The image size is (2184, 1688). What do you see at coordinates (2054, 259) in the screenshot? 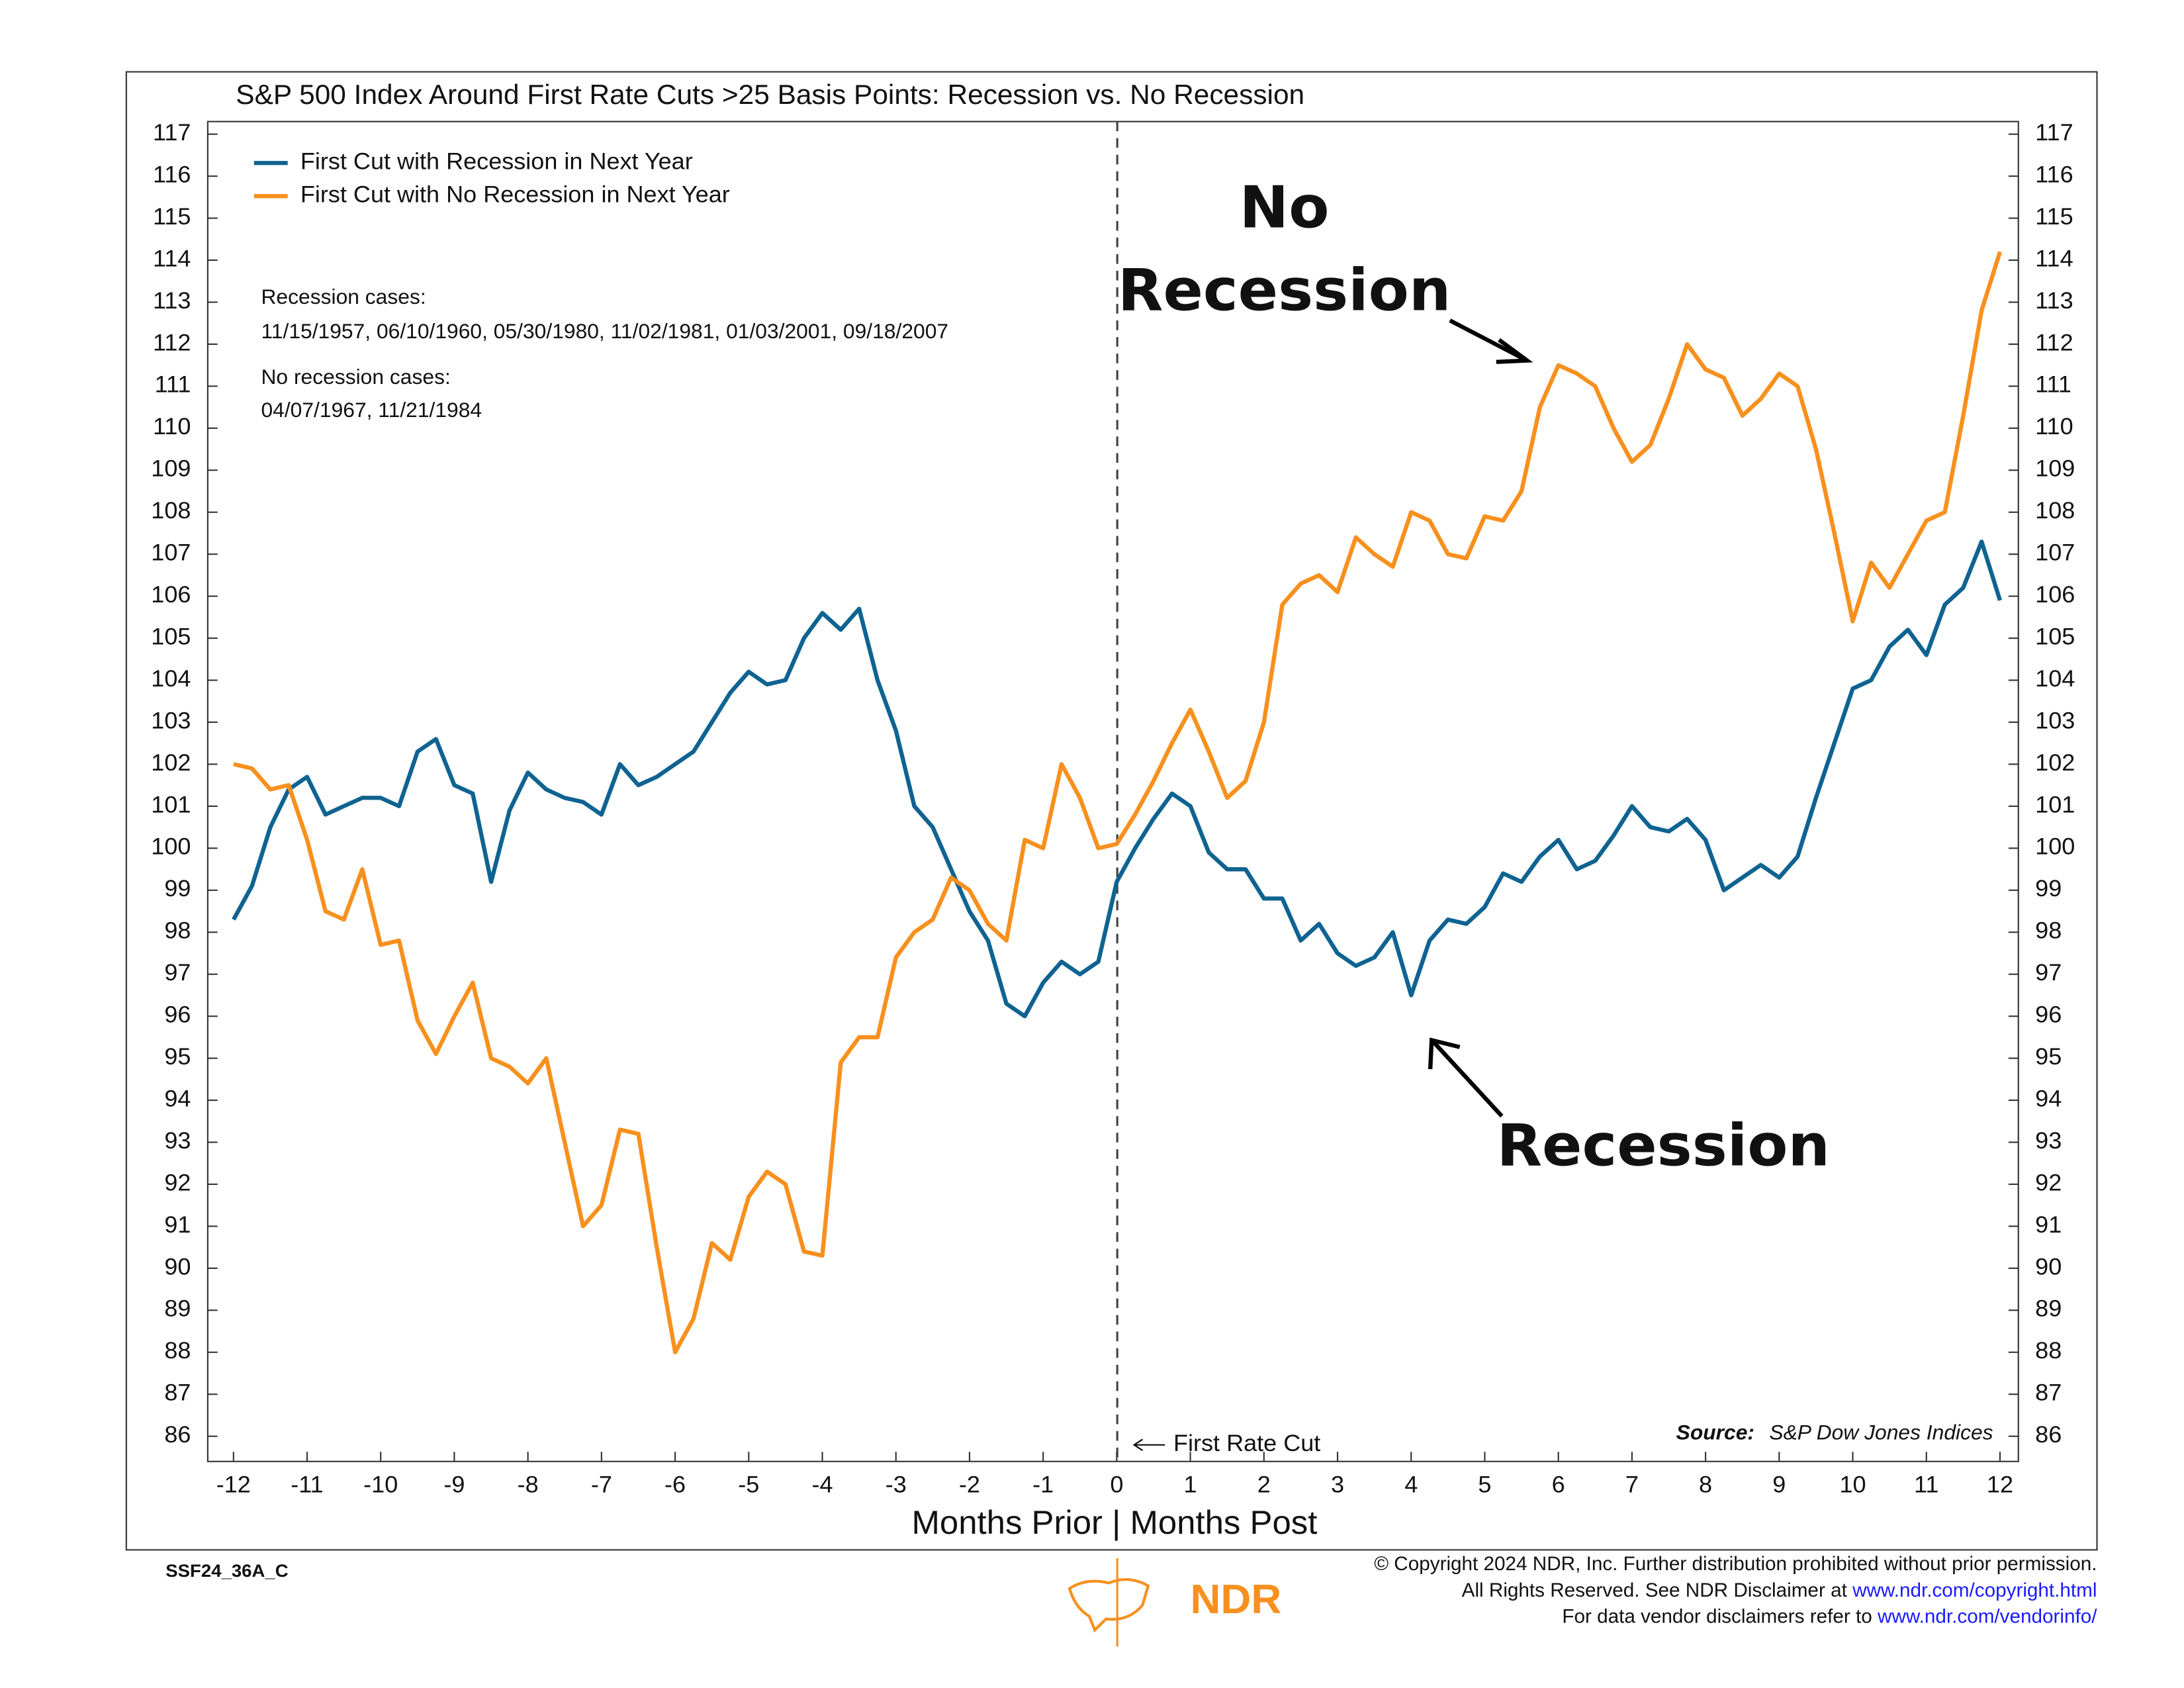
I see `y2-tick-label: 114` at bounding box center [2054, 259].